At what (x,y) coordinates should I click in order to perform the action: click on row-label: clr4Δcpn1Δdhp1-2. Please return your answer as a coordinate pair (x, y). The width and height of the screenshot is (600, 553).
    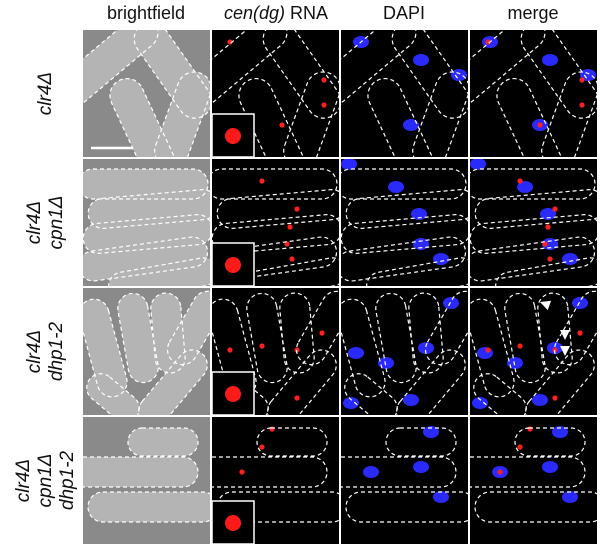
    Looking at the image, I should click on (45, 480).